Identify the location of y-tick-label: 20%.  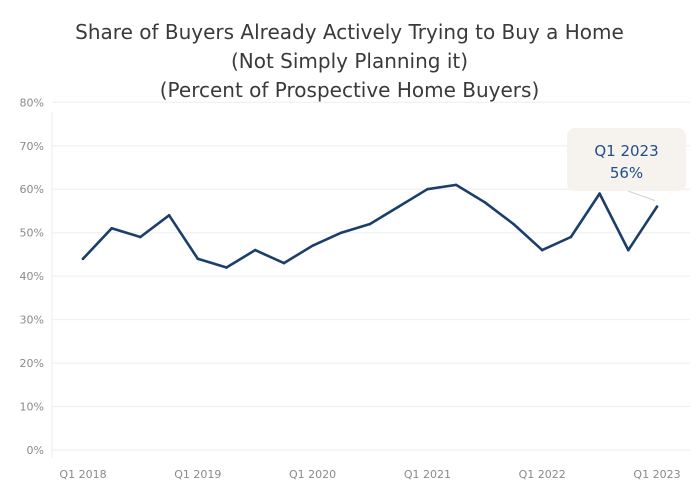
(32, 363).